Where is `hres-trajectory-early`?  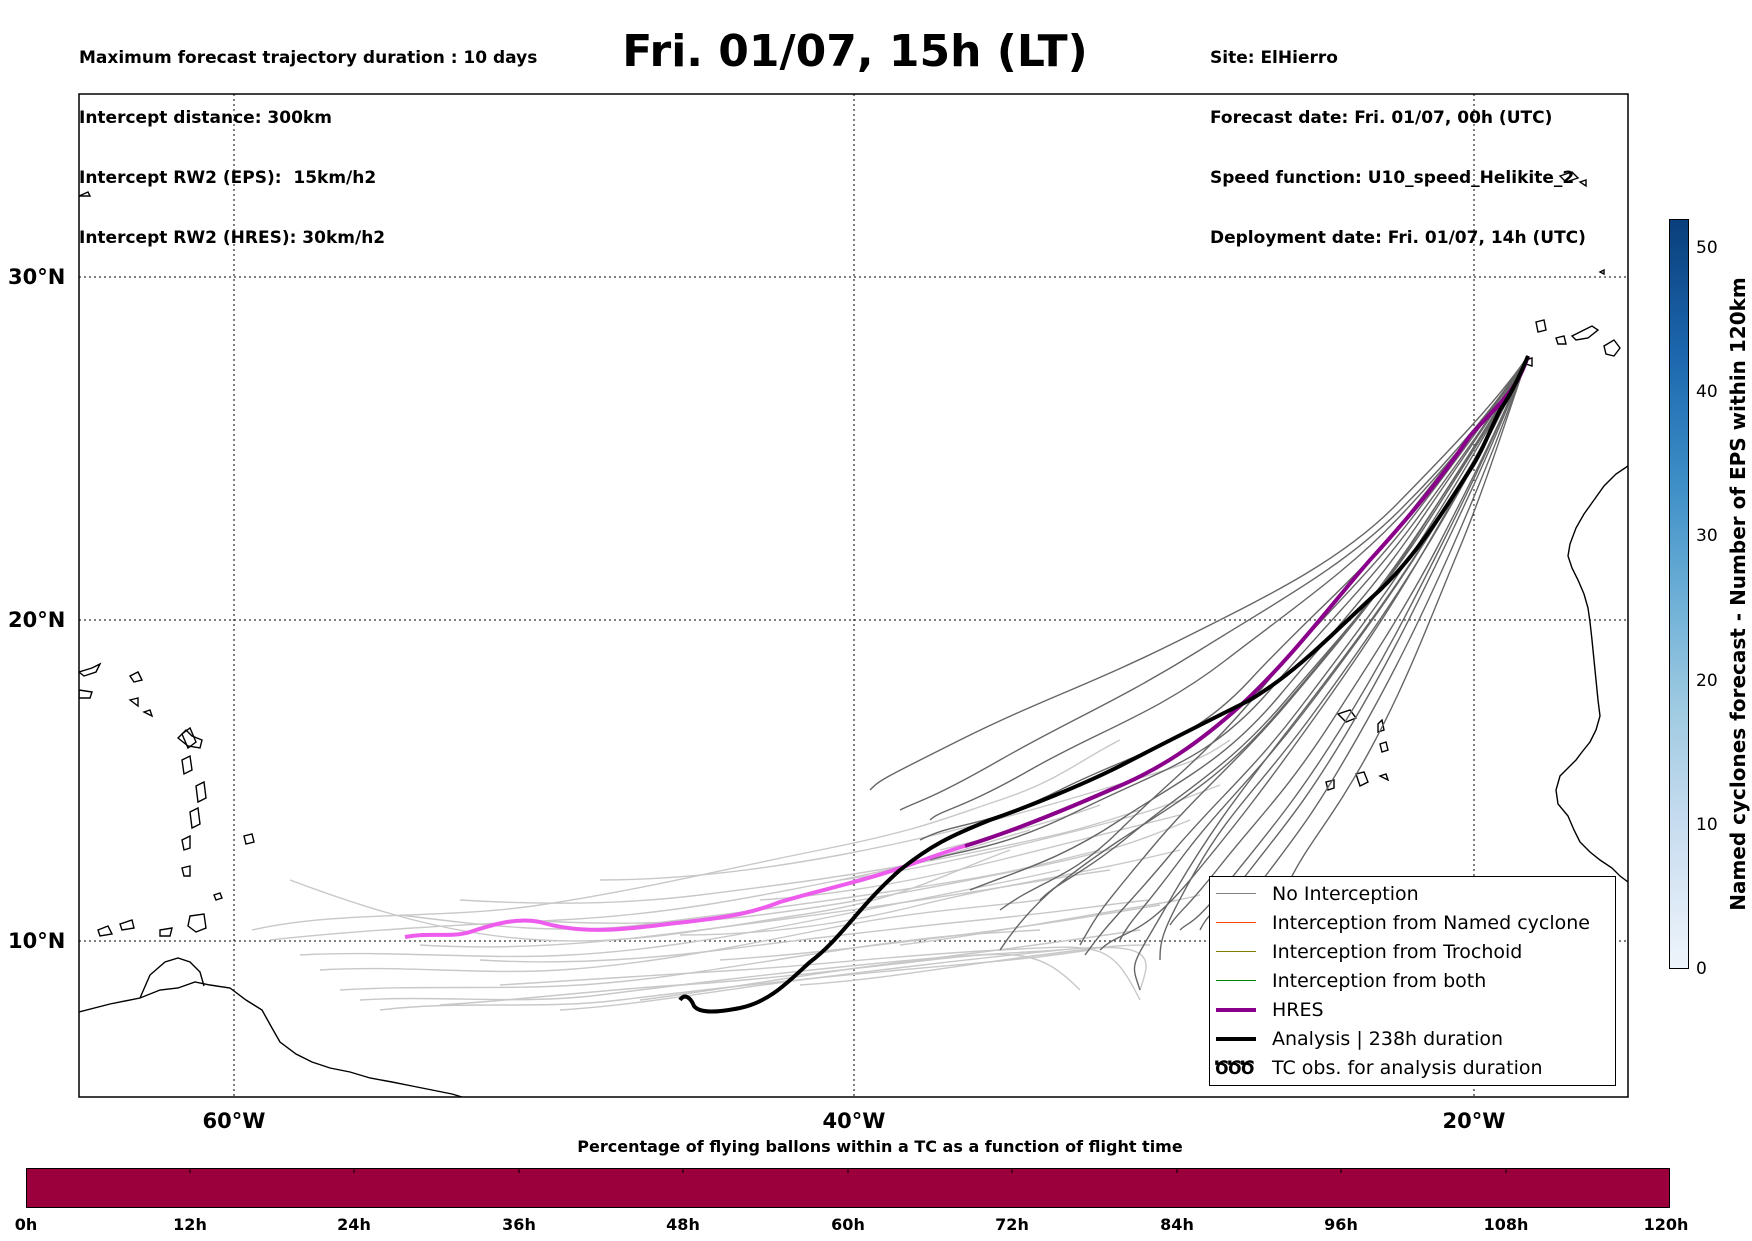
hres-trajectory-early is located at coordinates (685, 891).